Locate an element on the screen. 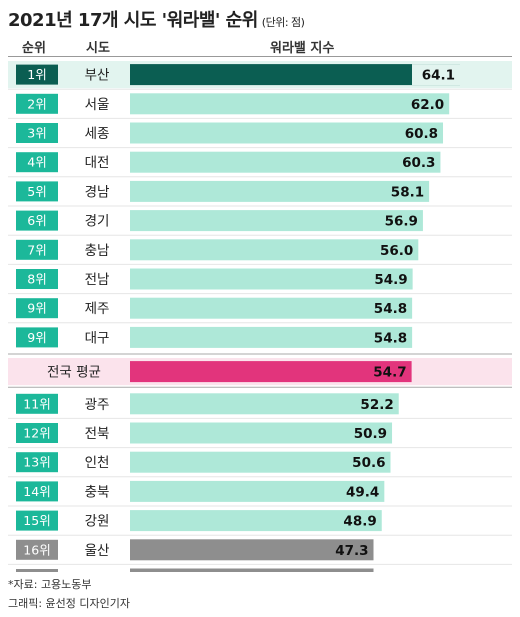 The height and width of the screenshot is (617, 520). value-label: 60.3 is located at coordinates (418, 163).